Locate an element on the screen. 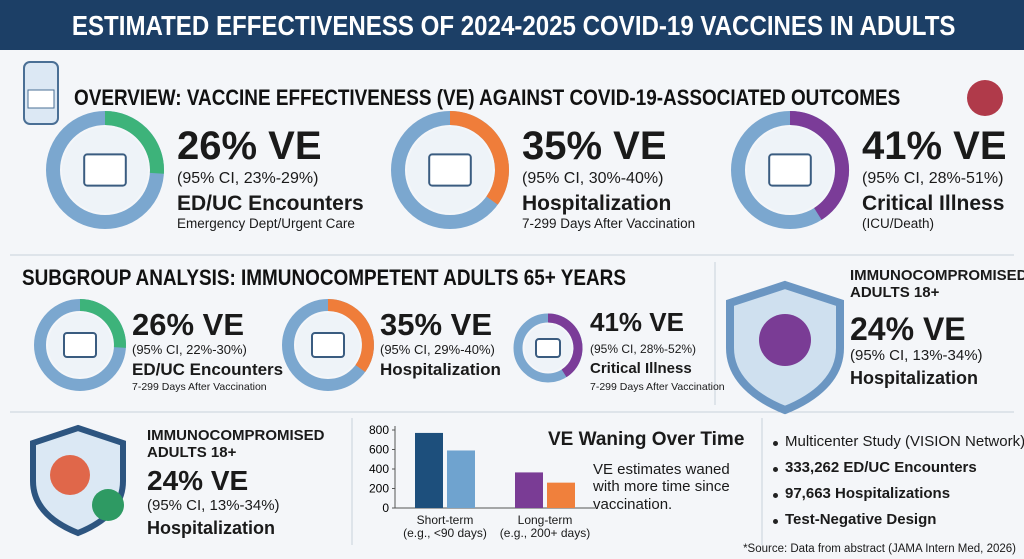 The width and height of the screenshot is (1024, 559). vial-label is located at coordinates (41, 99).